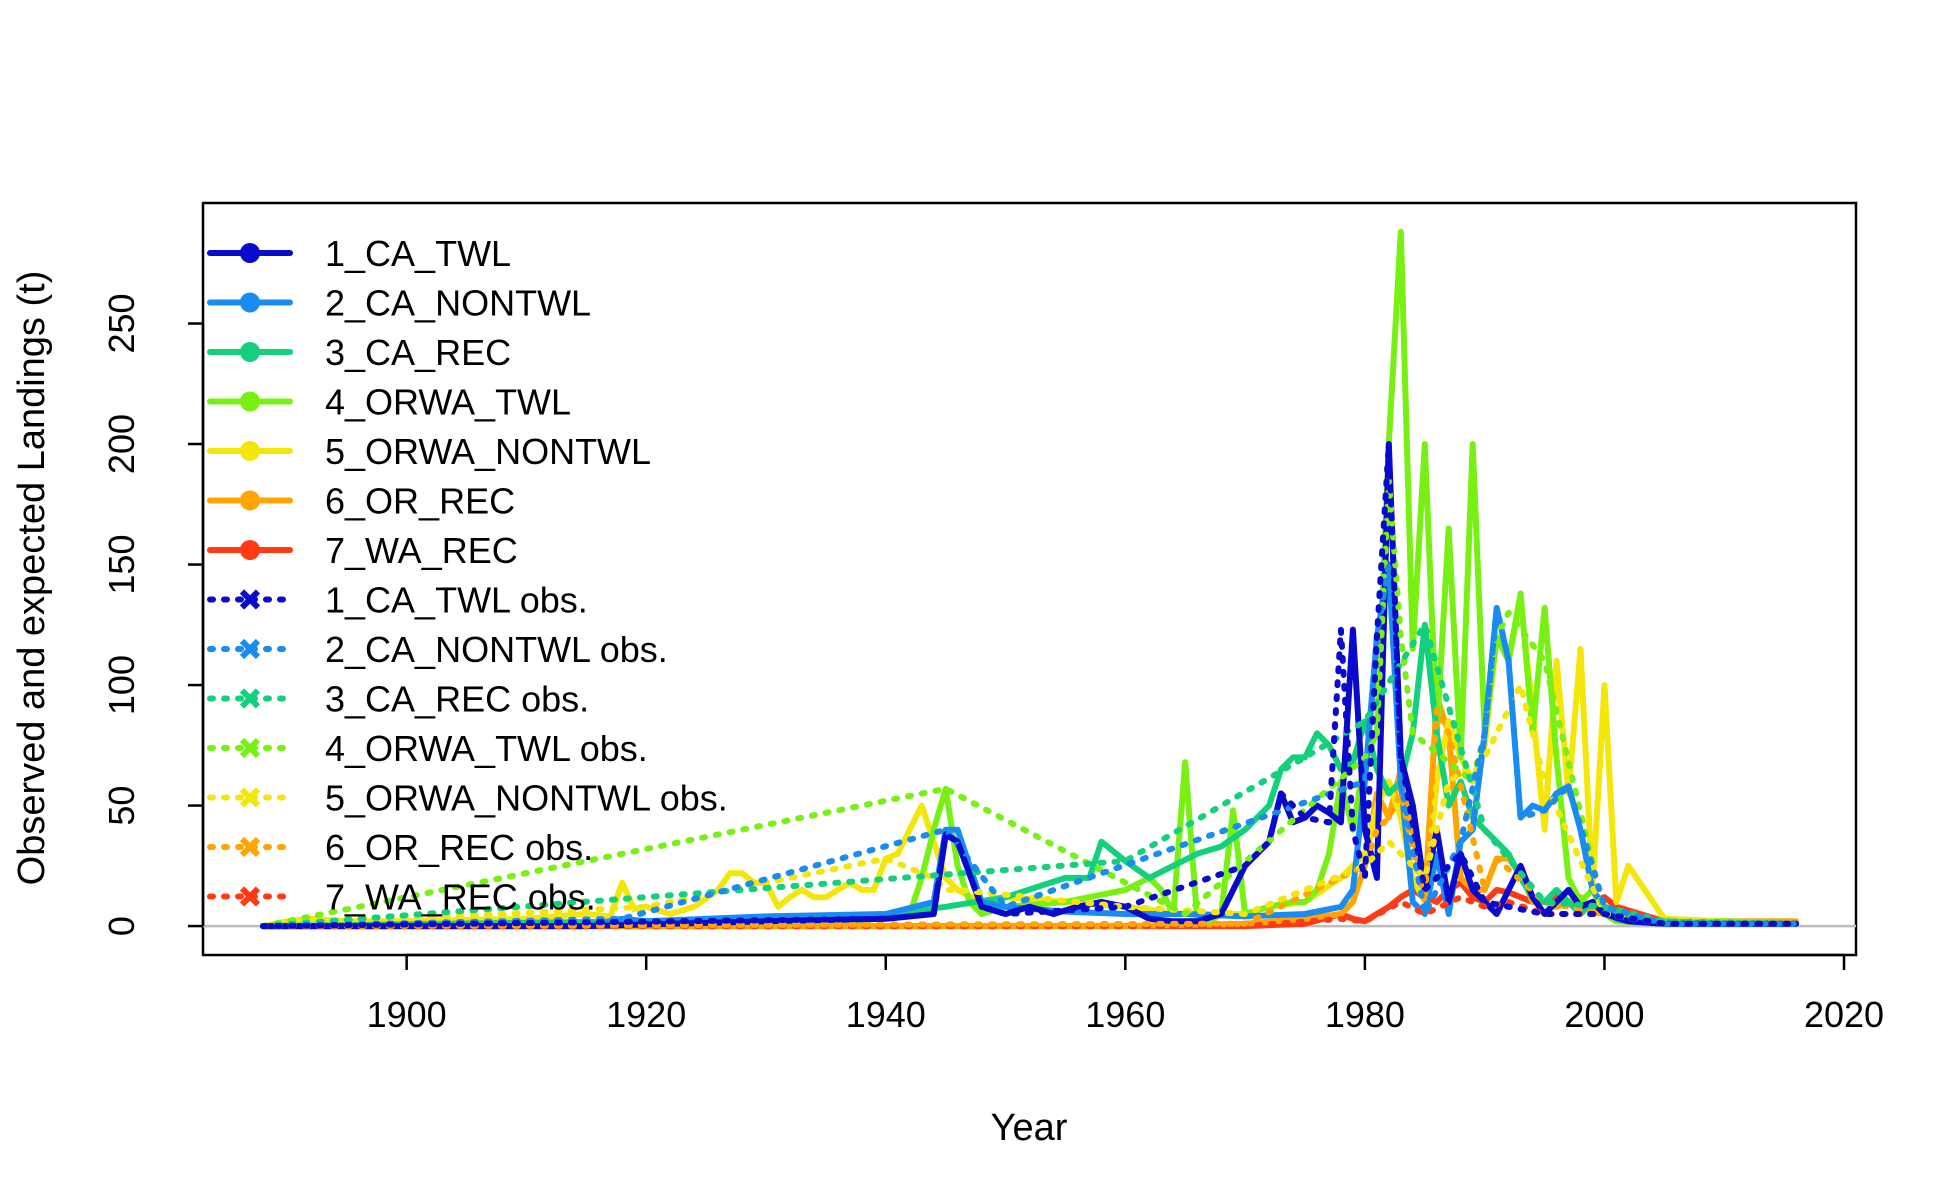 The width and height of the screenshot is (1950, 1200). What do you see at coordinates (153, 614) in the screenshot?
I see `y-axis: 0 50 100 150 200 250` at bounding box center [153, 614].